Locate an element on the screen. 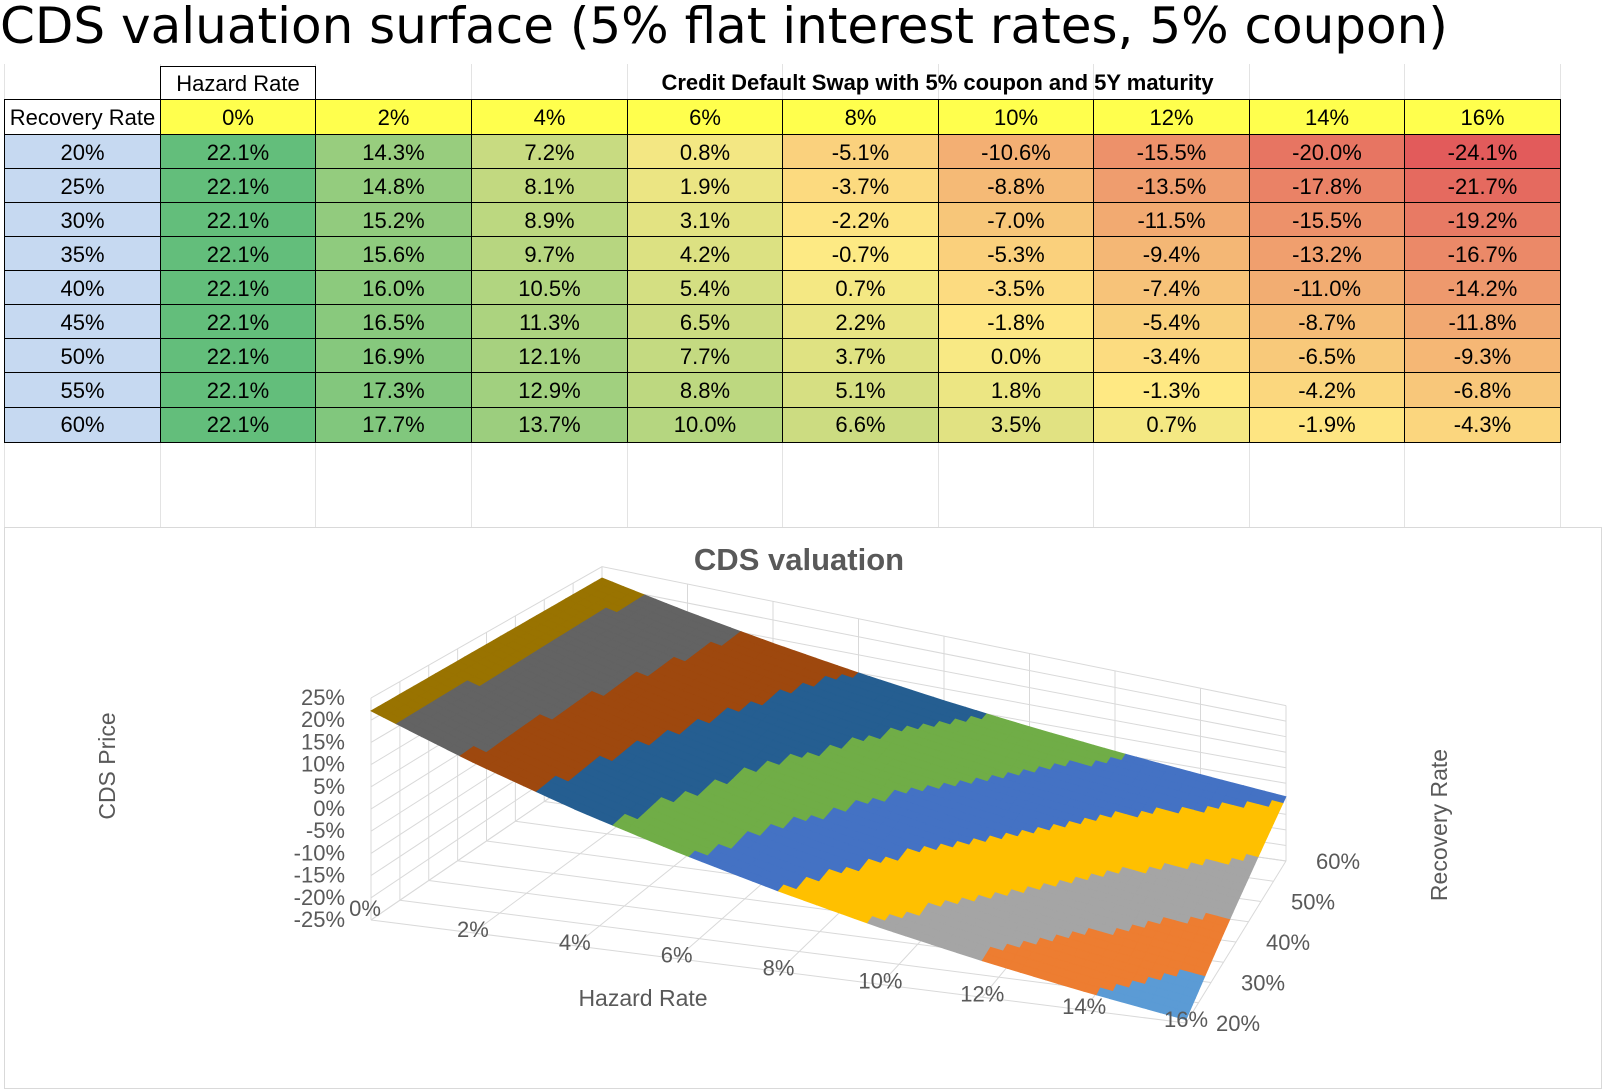 Image resolution: width=1607 pixels, height=1092 pixels. table-cell: -8.8% is located at coordinates (1016, 185).